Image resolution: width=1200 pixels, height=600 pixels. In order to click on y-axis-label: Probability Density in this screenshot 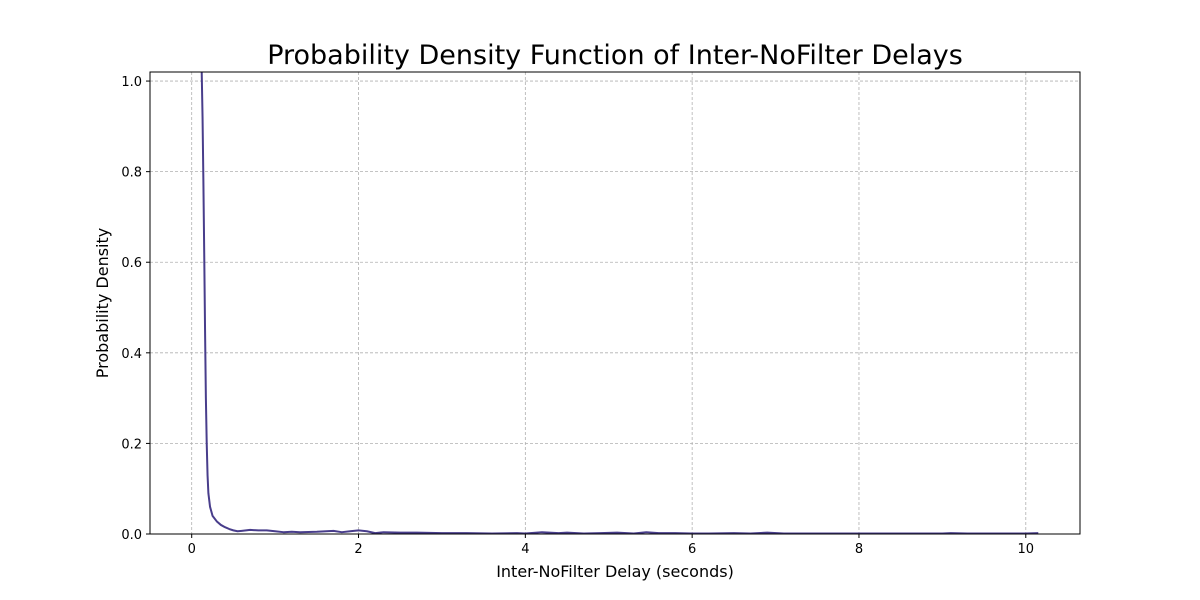, I will do `click(102, 303)`.